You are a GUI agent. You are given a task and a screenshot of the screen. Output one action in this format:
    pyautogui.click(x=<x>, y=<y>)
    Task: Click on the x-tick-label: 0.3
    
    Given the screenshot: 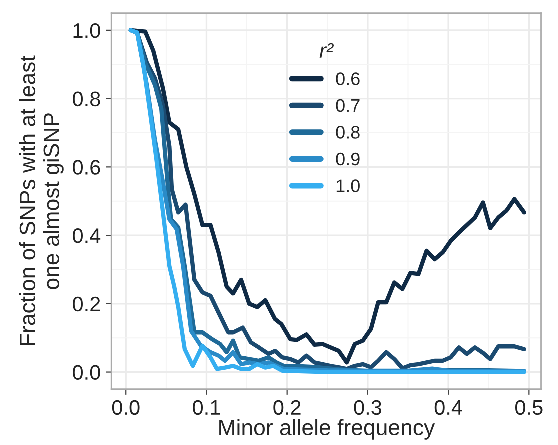 What is the action you would take?
    pyautogui.click(x=368, y=408)
    